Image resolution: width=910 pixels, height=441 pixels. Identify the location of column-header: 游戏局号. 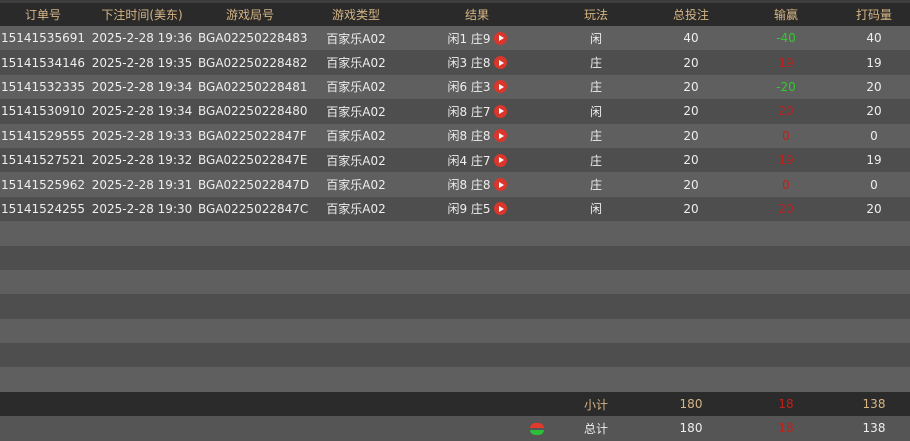
(250, 14).